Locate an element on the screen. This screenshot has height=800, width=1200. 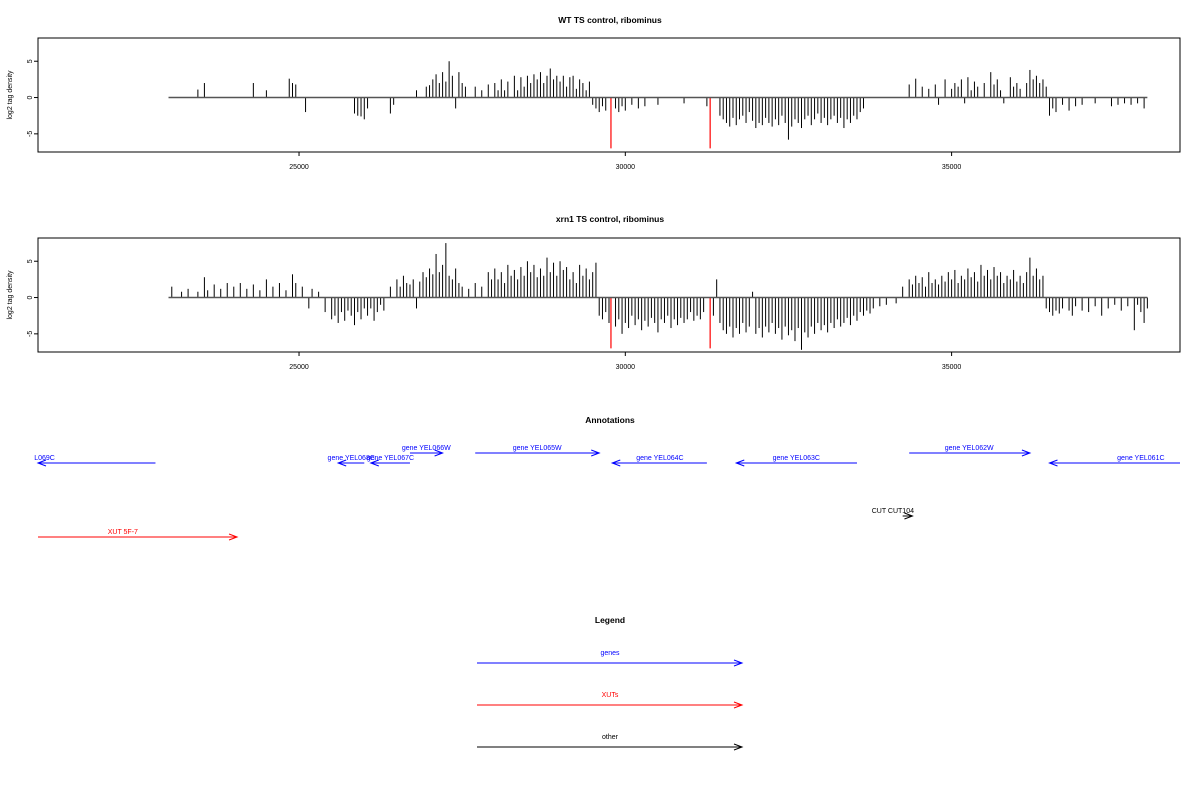
legend-title: Legend is located at coordinates (610, 620).